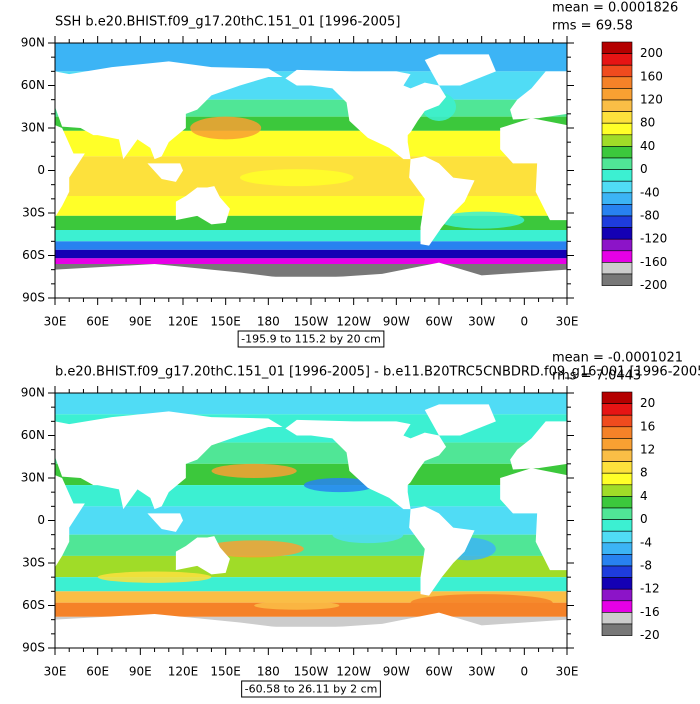 The width and height of the screenshot is (700, 704). Describe the element at coordinates (650, 589) in the screenshot. I see `colorbar-label: -12` at that location.